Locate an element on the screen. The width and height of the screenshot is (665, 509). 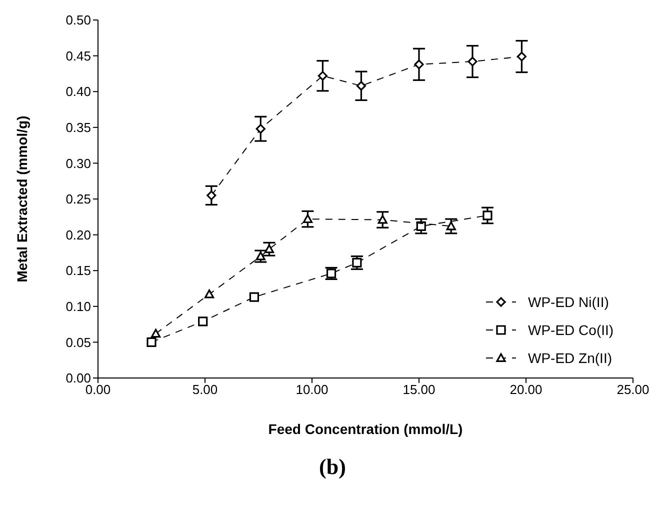
y-axis-title: Metal Extracted (mmol/g) is located at coordinates (22, 199).